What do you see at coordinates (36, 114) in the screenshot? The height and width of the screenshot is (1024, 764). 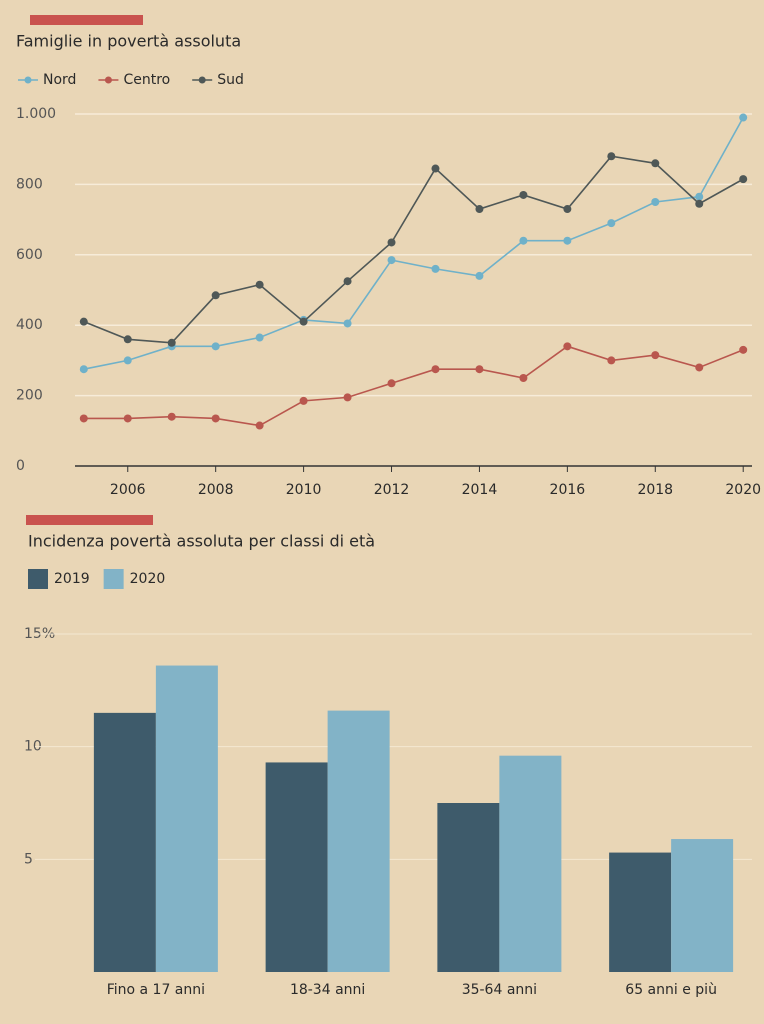 I see `y-tick-label: 1.000` at bounding box center [36, 114].